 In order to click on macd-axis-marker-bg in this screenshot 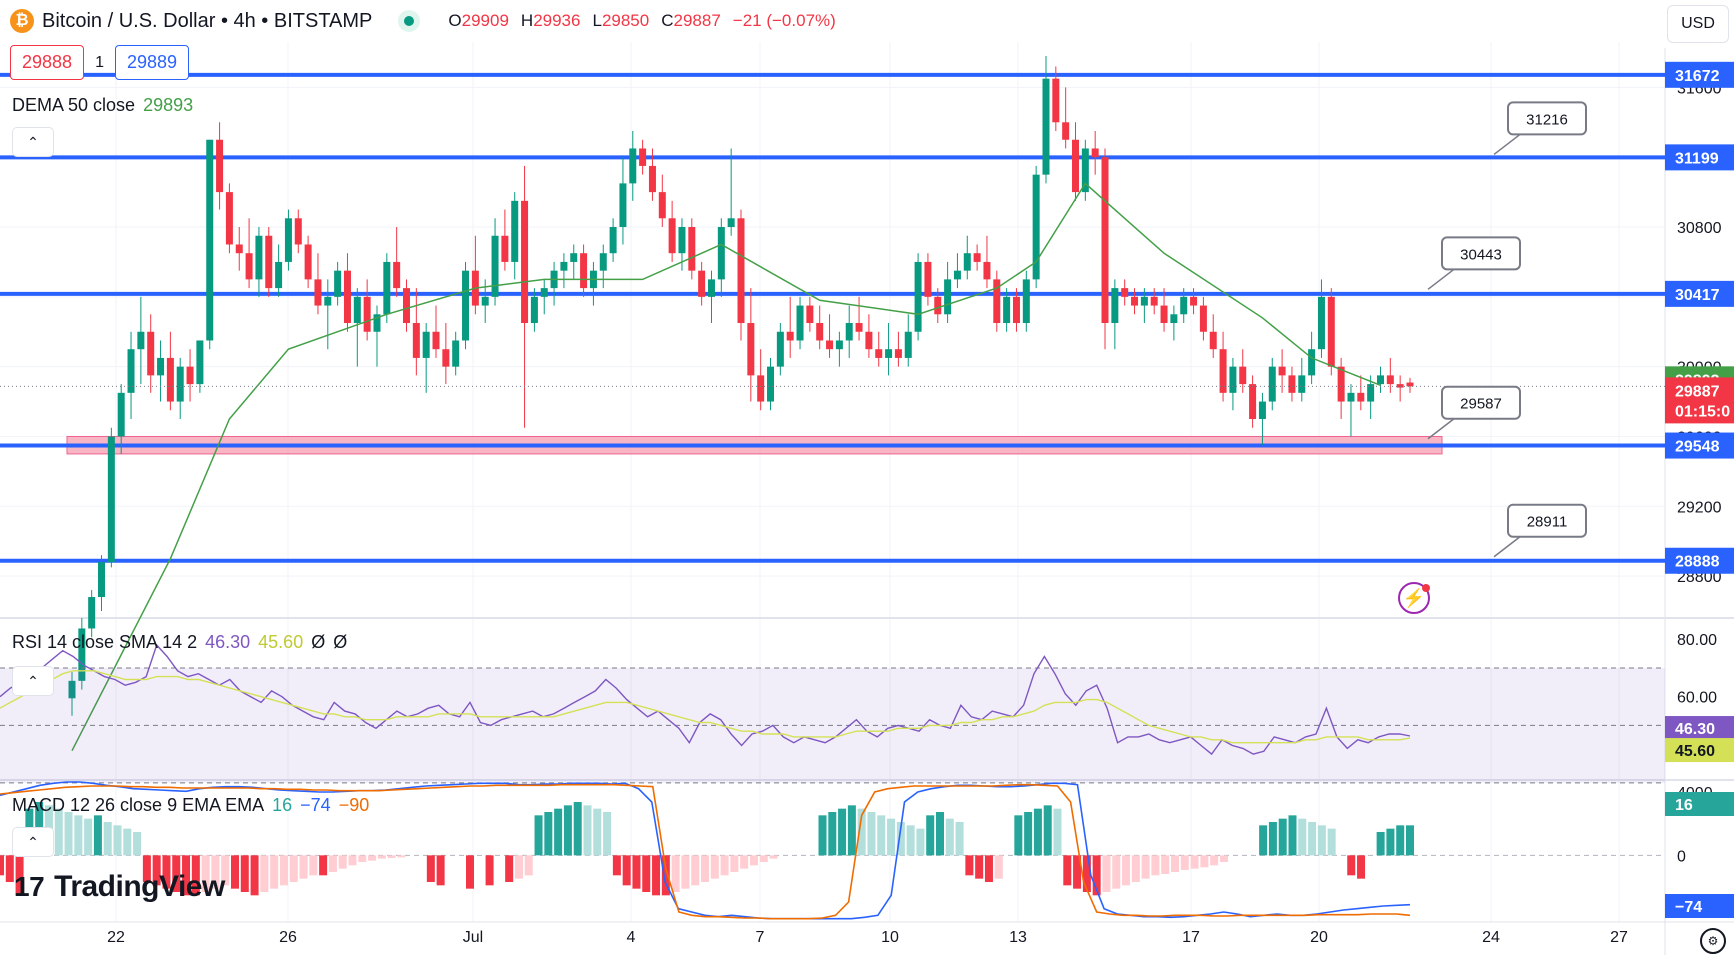, I will do `click(1699, 804)`.